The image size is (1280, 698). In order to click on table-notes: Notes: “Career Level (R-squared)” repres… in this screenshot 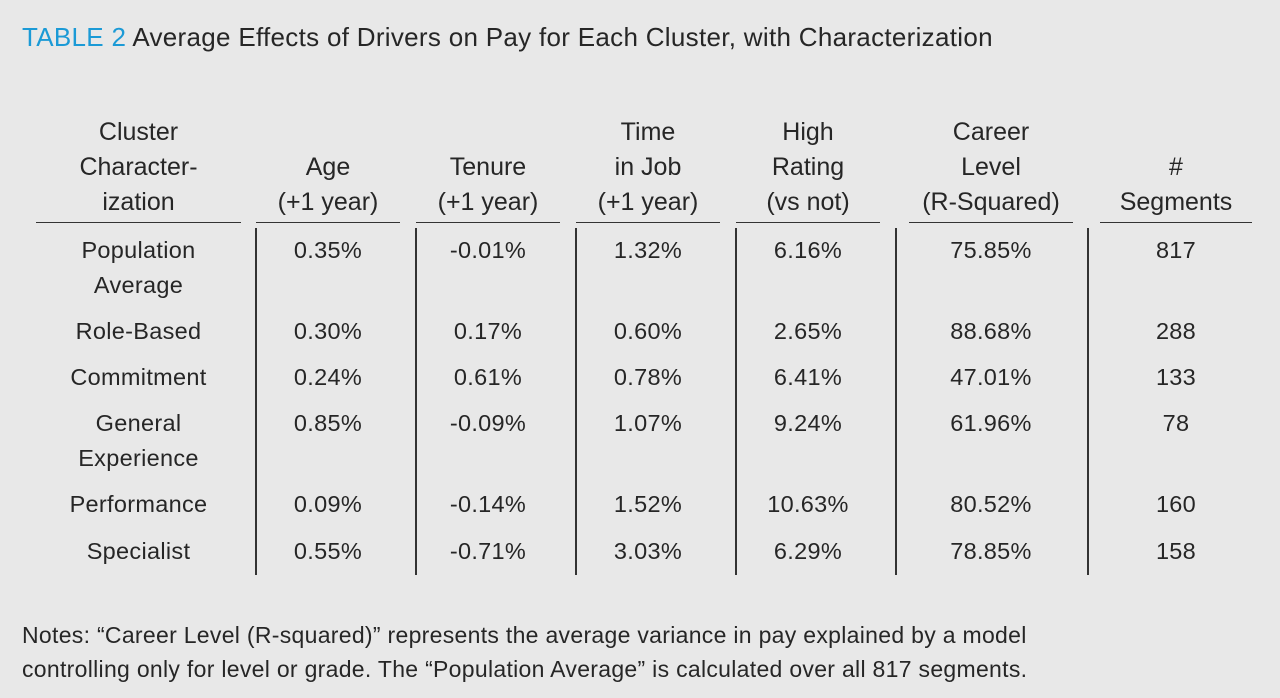, I will do `click(524, 652)`.